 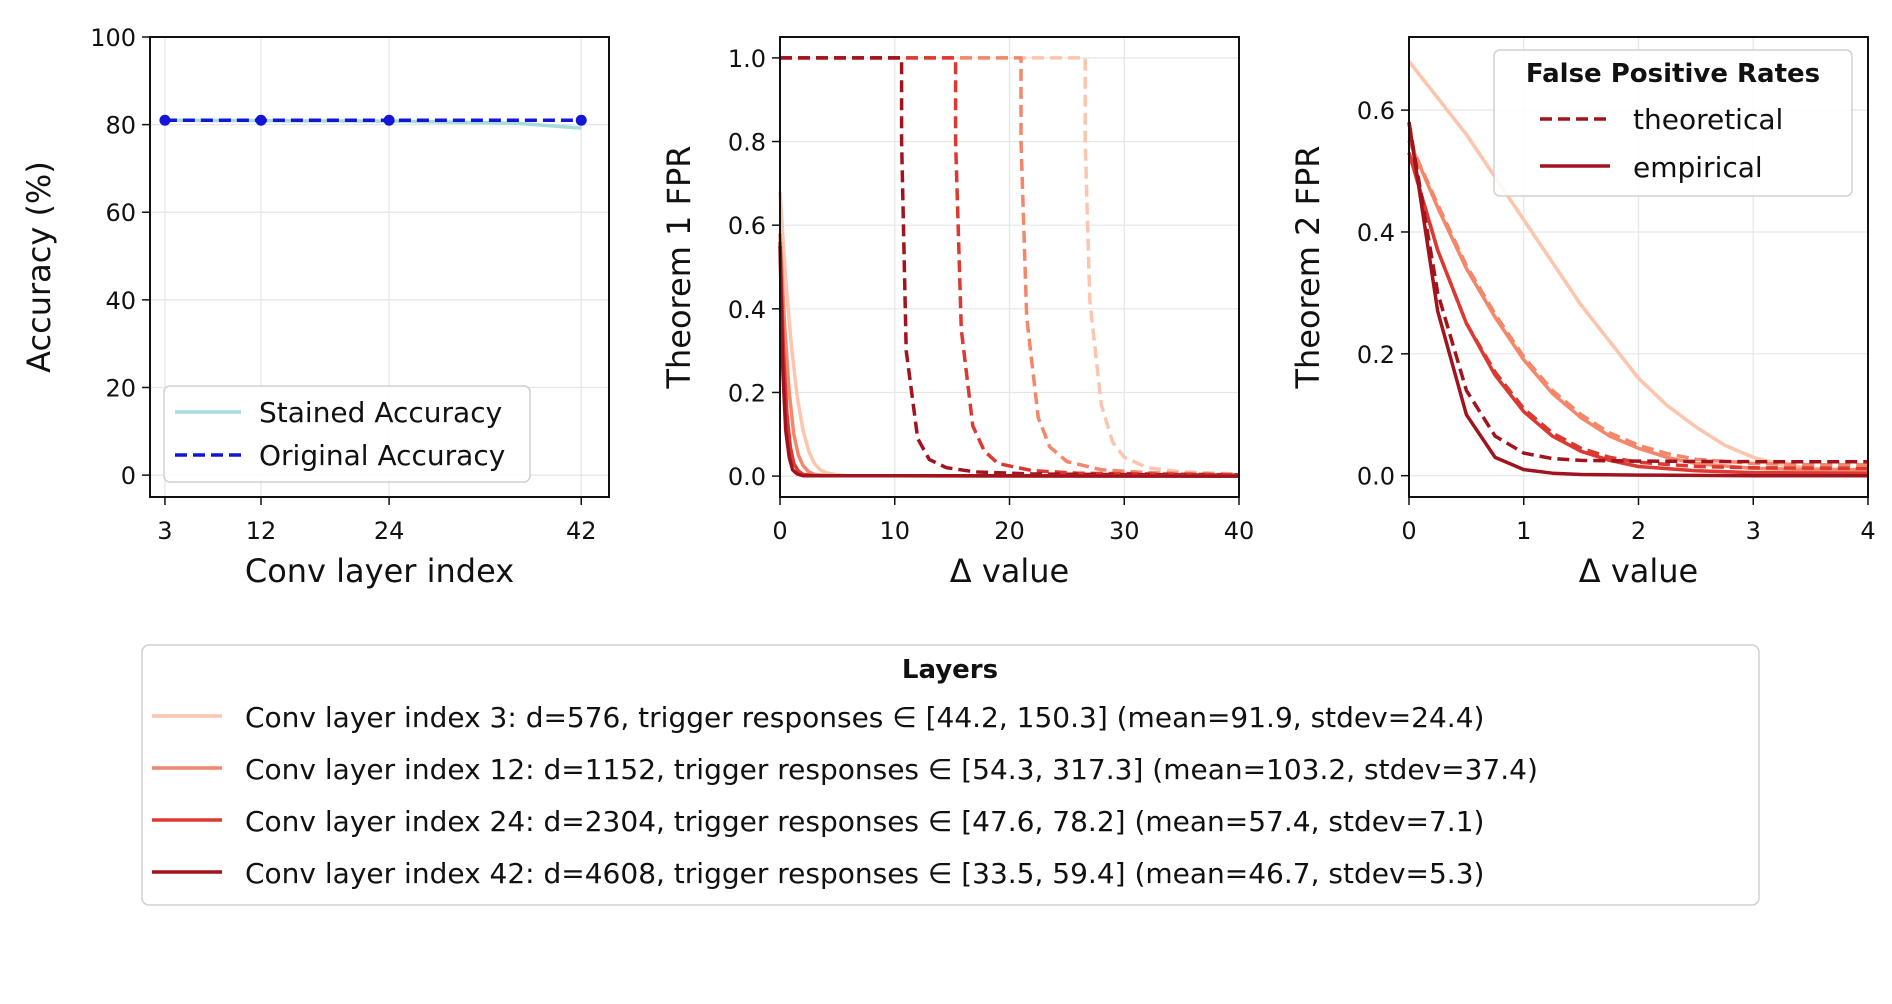 I want to click on accuracy-x-tick-label: 24, so click(x=389, y=531).